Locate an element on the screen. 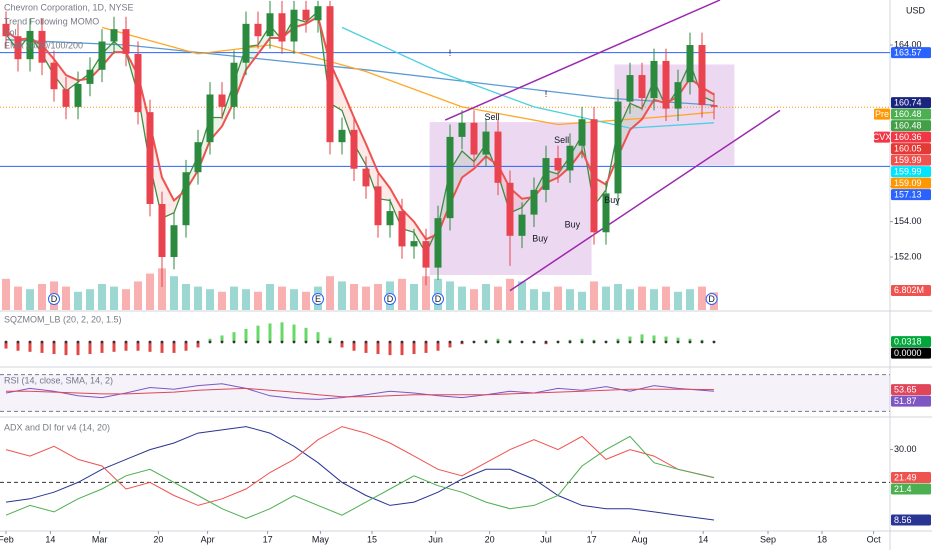  event-marker is located at coordinates (390, 299).